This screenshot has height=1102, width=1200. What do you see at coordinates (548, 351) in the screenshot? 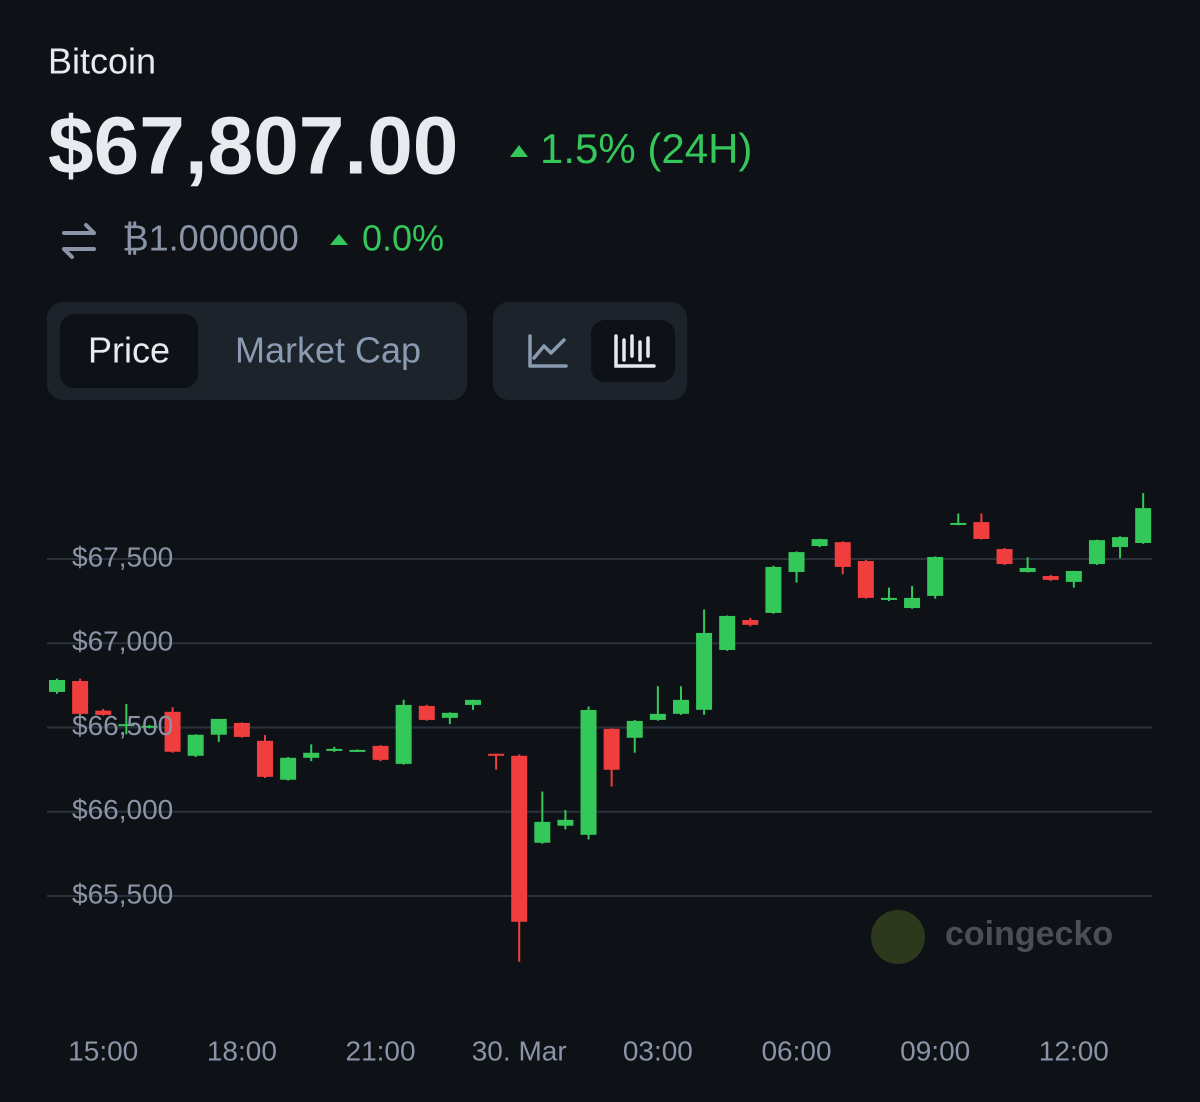
I see `line-chart-button` at bounding box center [548, 351].